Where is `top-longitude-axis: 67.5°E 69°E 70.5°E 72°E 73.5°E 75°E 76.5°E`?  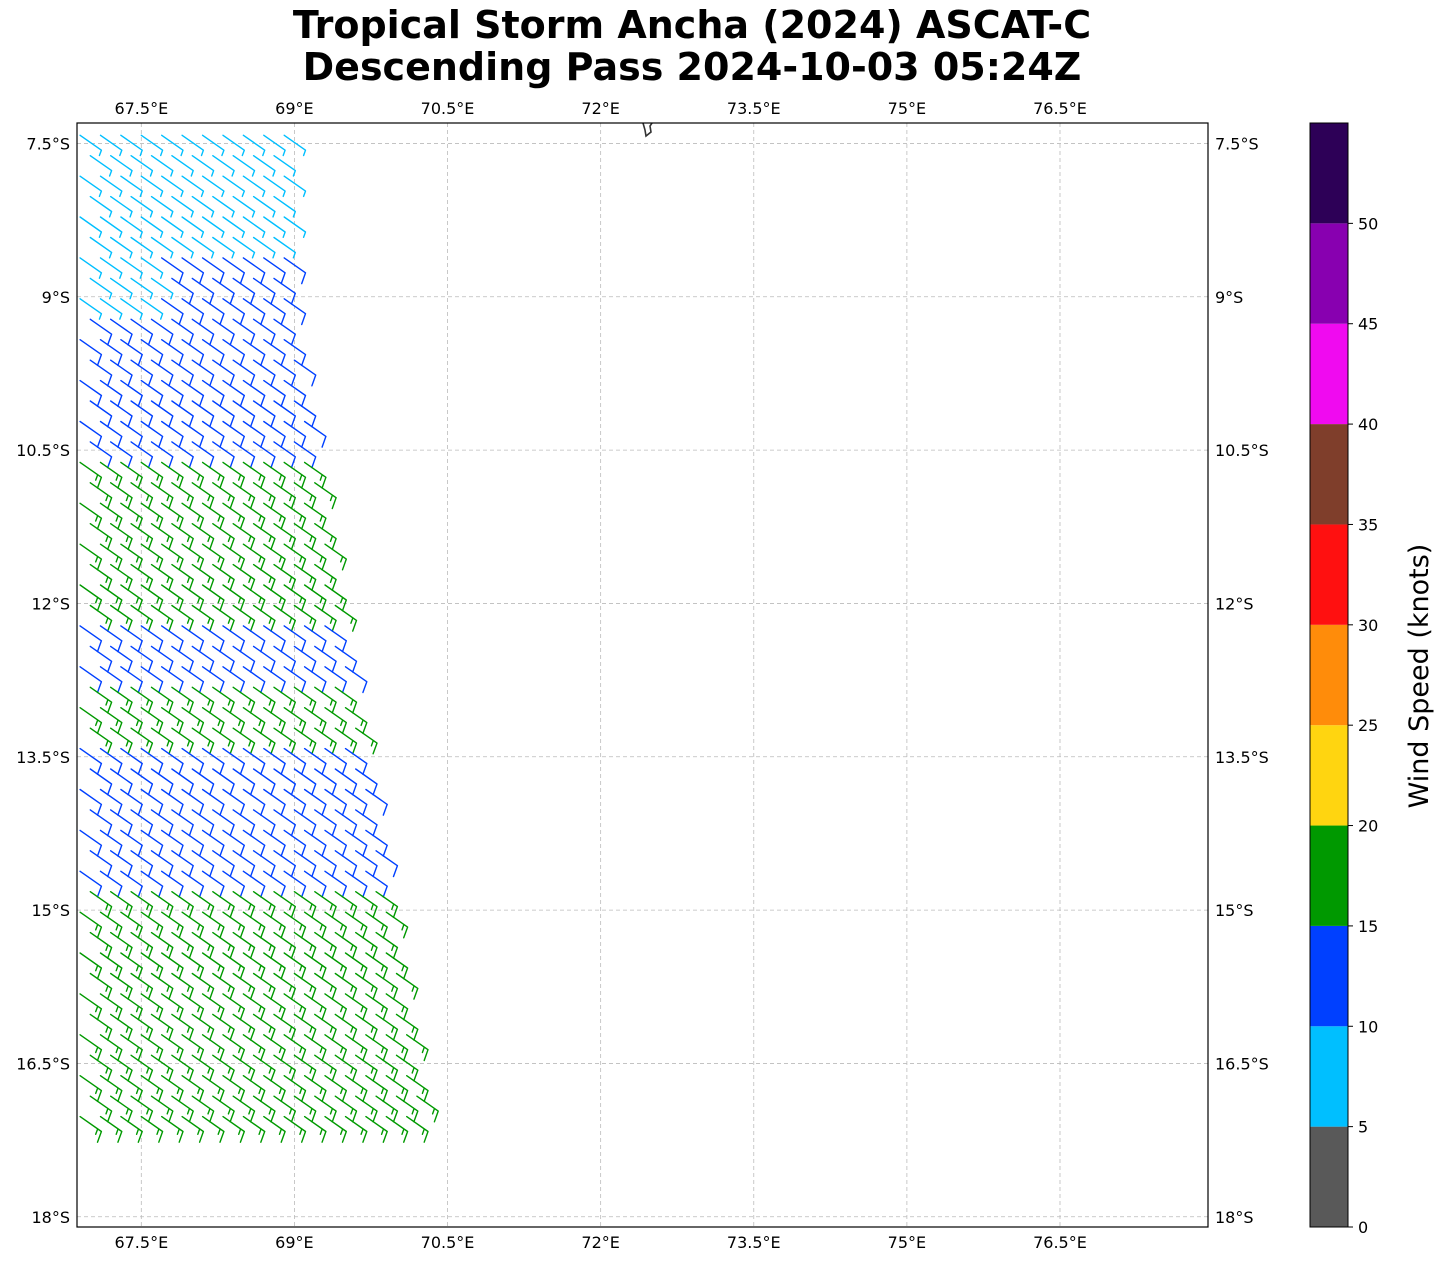 top-longitude-axis: 67.5°E 69°E 70.5°E 72°E 73.5°E 75°E 76.5°E is located at coordinates (600, 108).